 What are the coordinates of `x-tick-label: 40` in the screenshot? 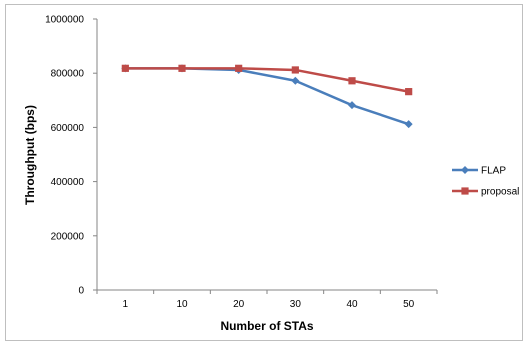 It's located at (352, 304).